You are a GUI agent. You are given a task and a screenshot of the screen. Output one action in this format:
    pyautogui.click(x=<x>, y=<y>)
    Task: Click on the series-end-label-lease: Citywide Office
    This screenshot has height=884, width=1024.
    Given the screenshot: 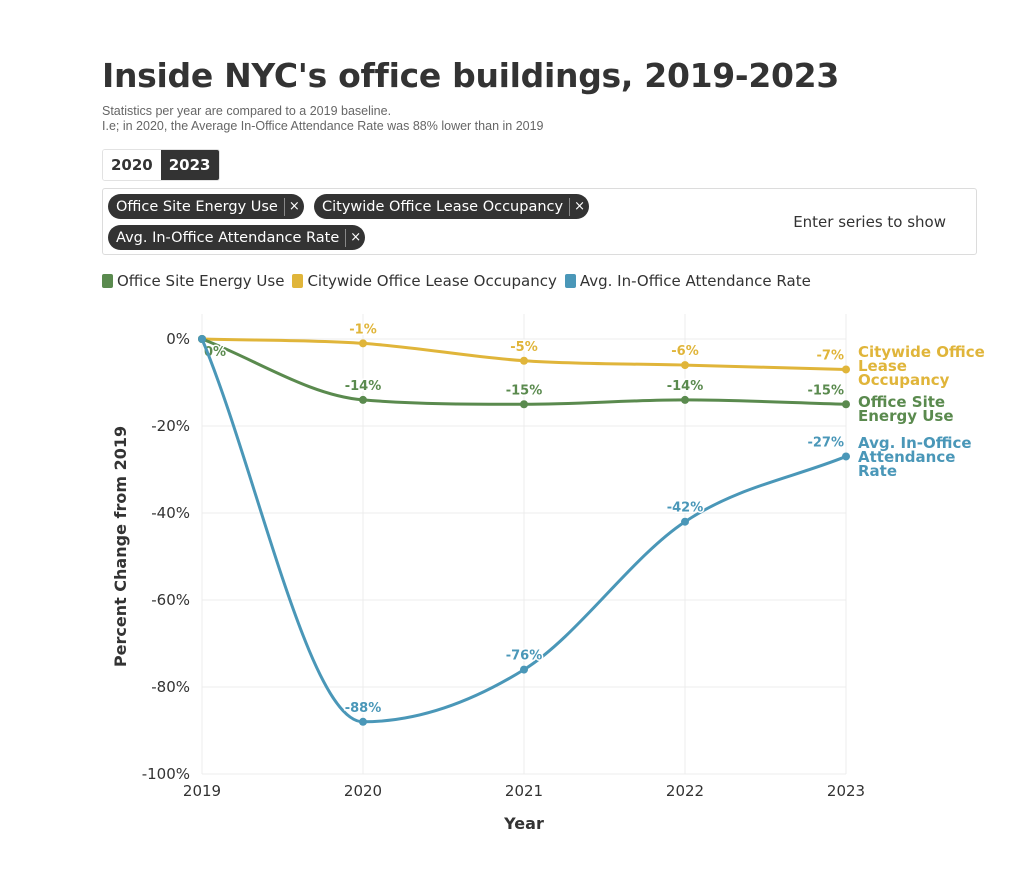 What is the action you would take?
    pyautogui.click(x=921, y=352)
    